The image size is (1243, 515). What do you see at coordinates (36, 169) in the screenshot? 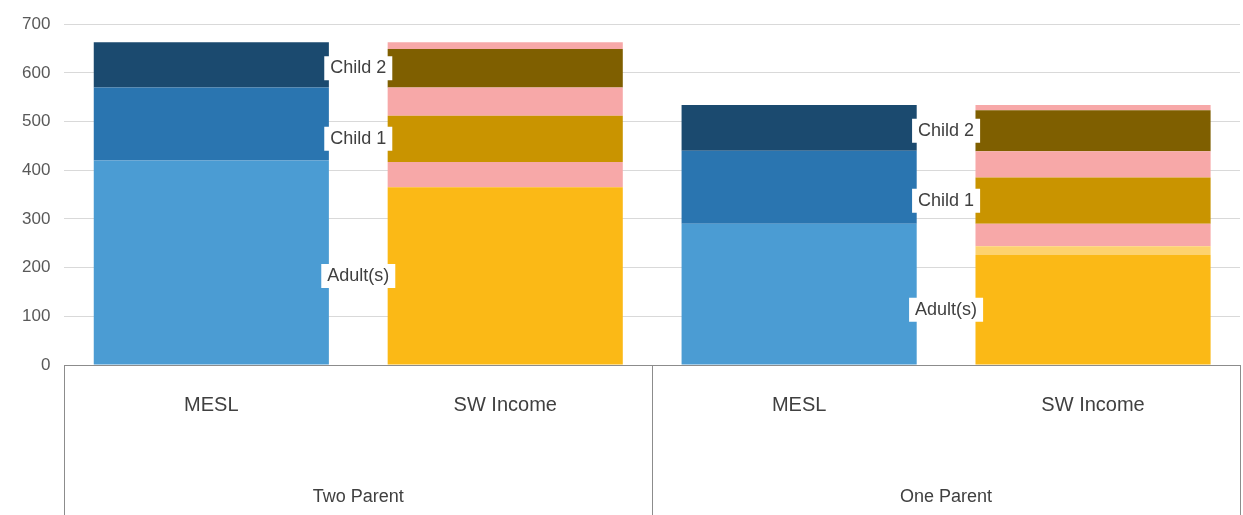
I see `y-tick-label: 400` at bounding box center [36, 169].